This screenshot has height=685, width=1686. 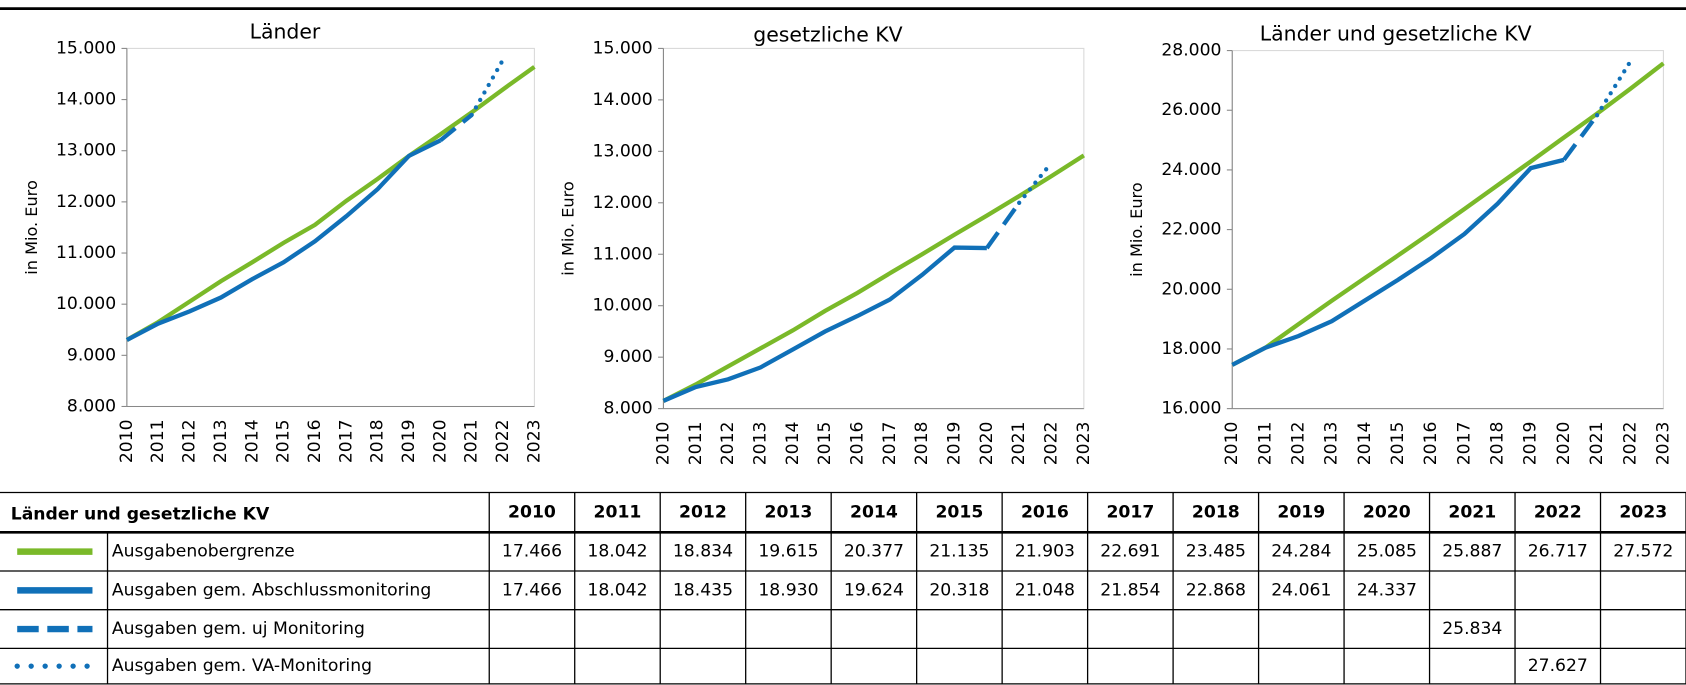 I want to click on y-tick-label: 16.000, so click(x=1191, y=409).